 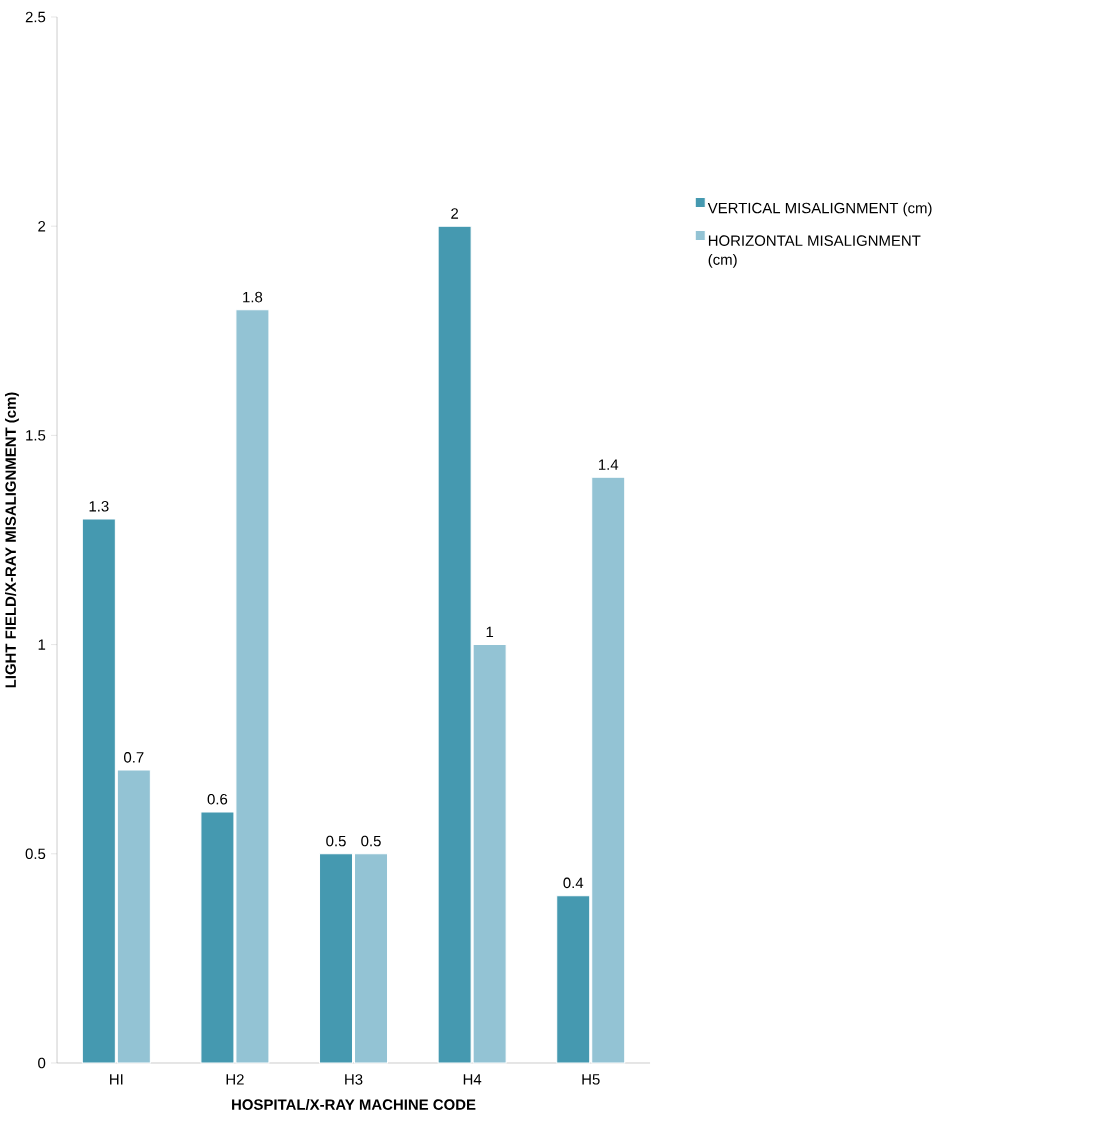 I want to click on y-tick-label: 1, so click(x=41, y=644).